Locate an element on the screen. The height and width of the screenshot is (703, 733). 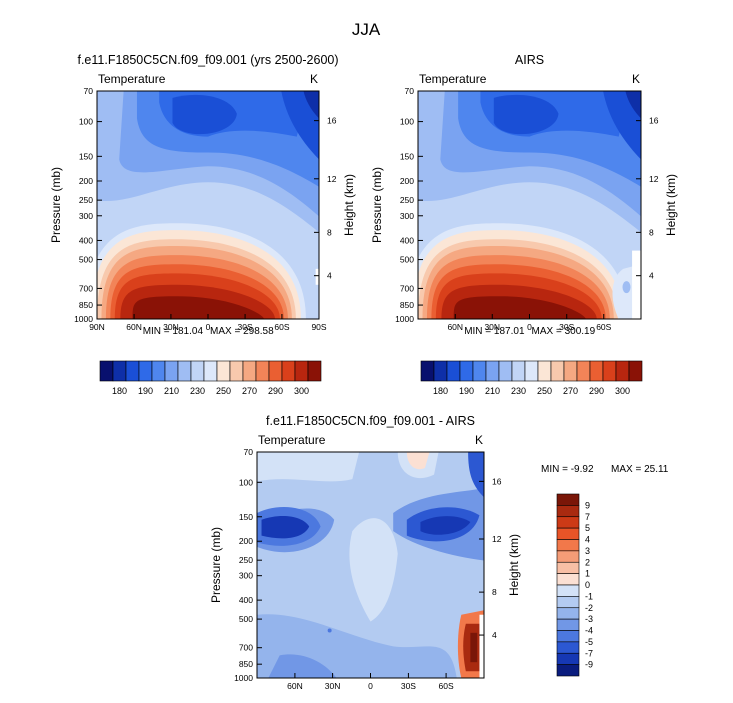
panel-title: AIRS is located at coordinates (529, 60).